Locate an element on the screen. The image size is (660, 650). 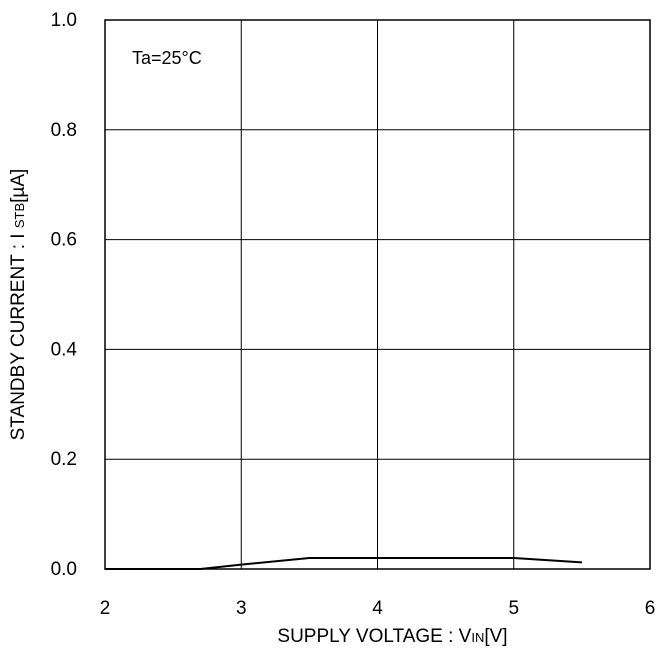
x-tick-label: 4 is located at coordinates (377, 608).